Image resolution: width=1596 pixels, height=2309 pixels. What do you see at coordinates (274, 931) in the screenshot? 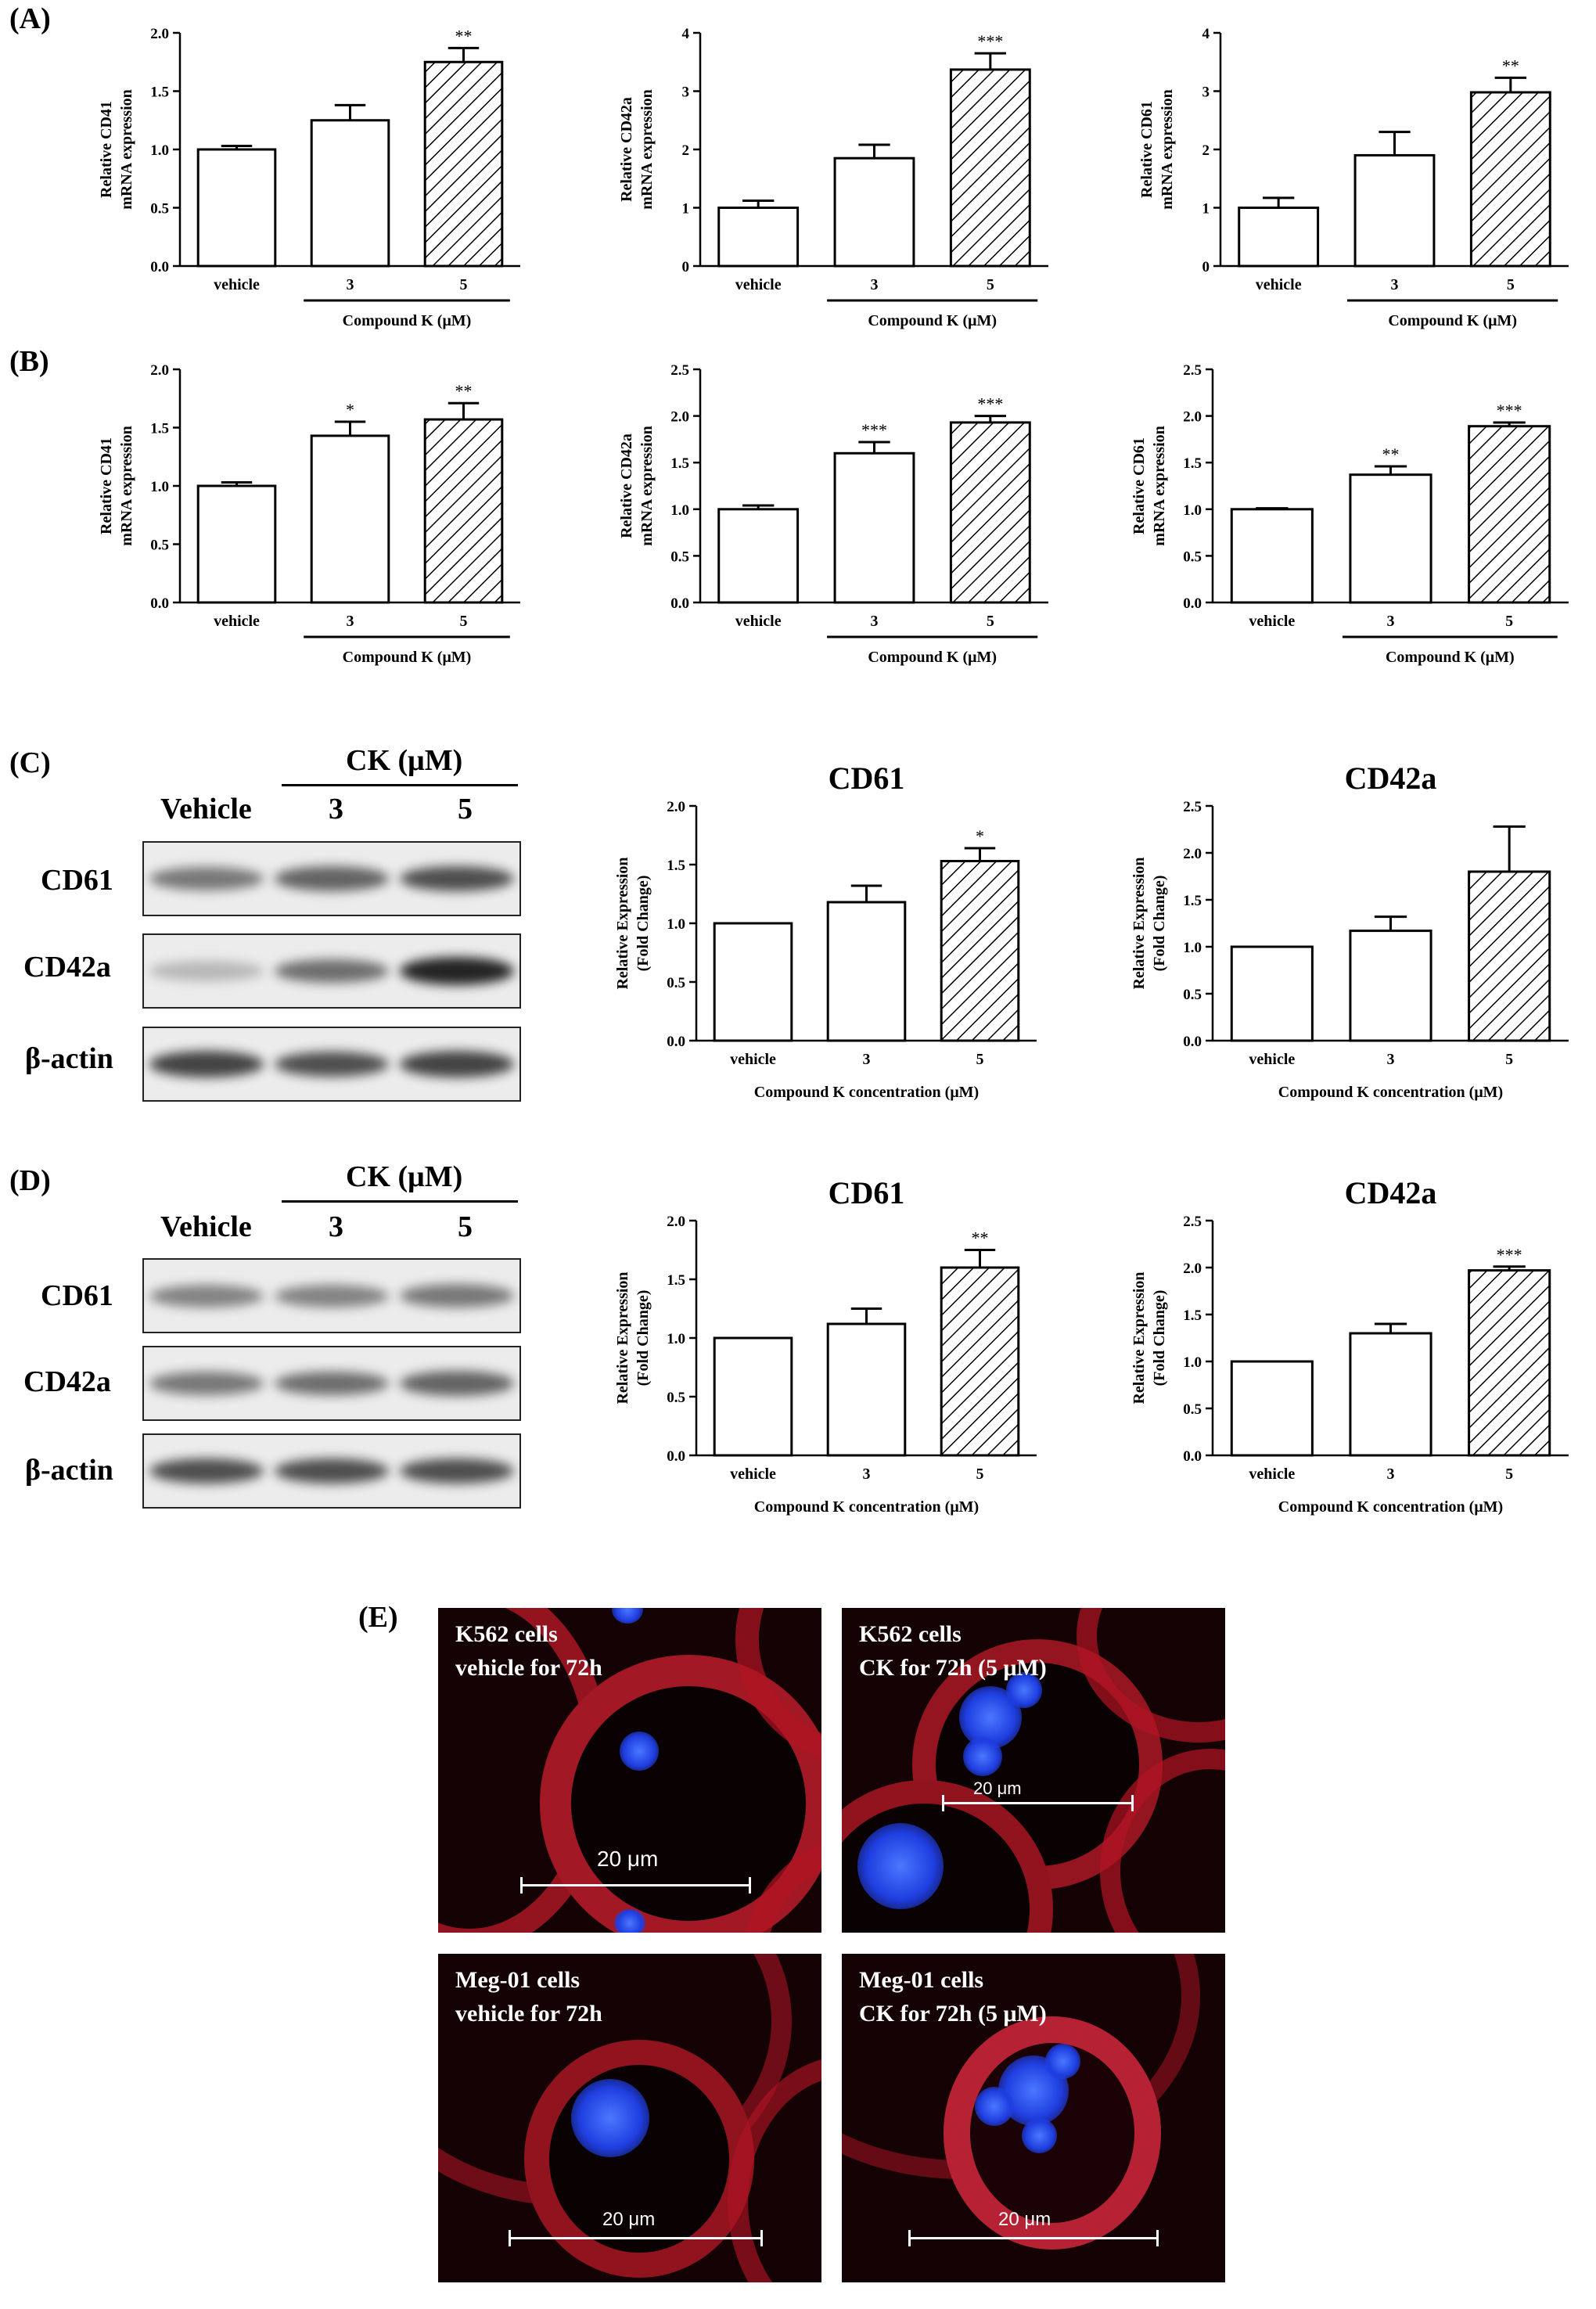
I see `western-blot-c: CK (μM) Vehicle 3 5 CD61 CD42a β-actin` at bounding box center [274, 931].